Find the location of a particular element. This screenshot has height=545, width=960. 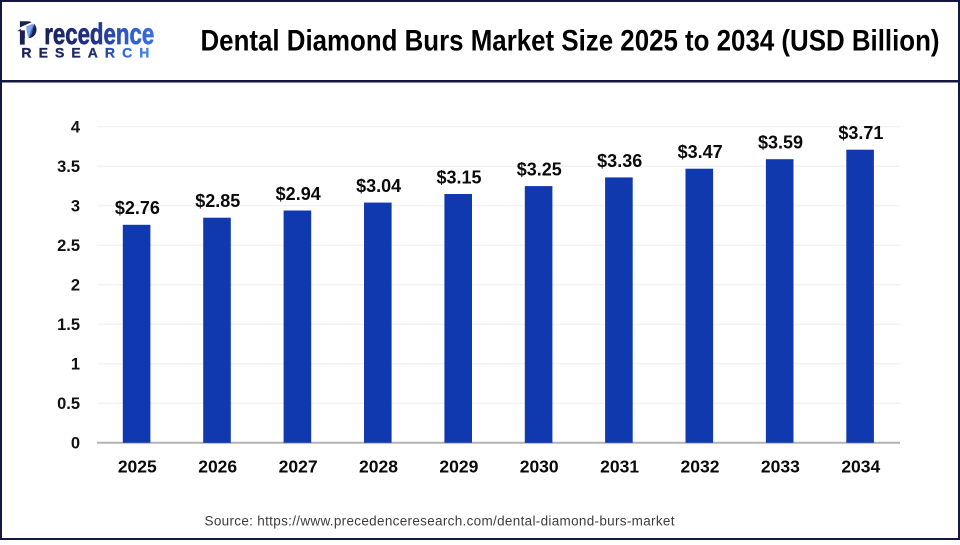

svg-text: 2025 is located at coordinates (137, 467).